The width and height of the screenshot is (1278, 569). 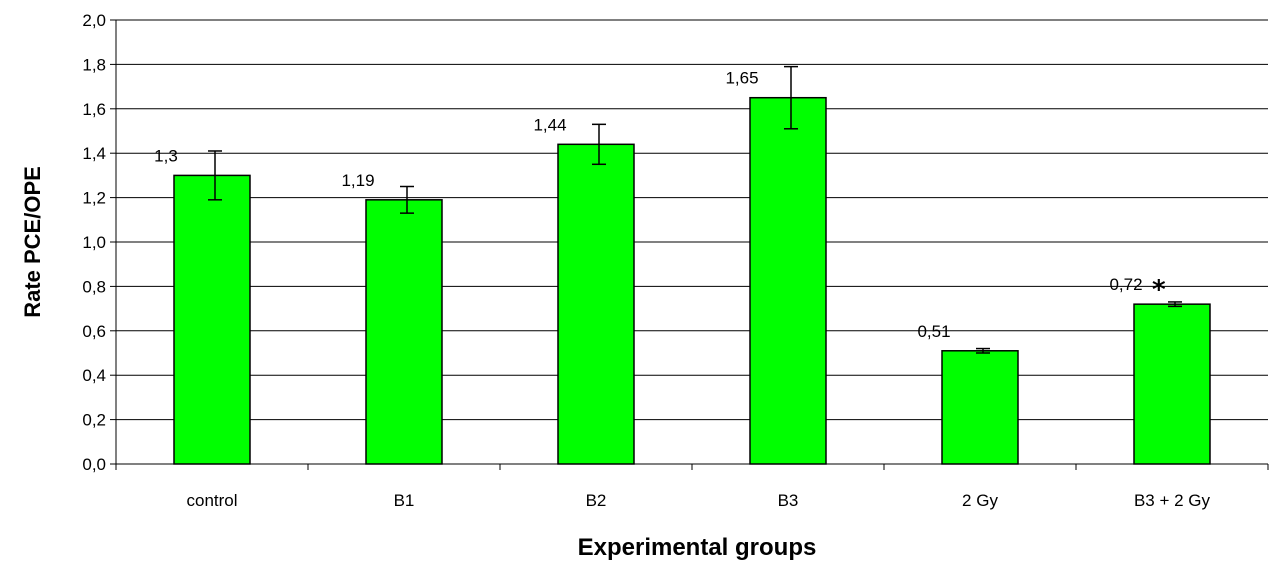 I want to click on y-tick-label: 1,4, so click(x=94, y=153).